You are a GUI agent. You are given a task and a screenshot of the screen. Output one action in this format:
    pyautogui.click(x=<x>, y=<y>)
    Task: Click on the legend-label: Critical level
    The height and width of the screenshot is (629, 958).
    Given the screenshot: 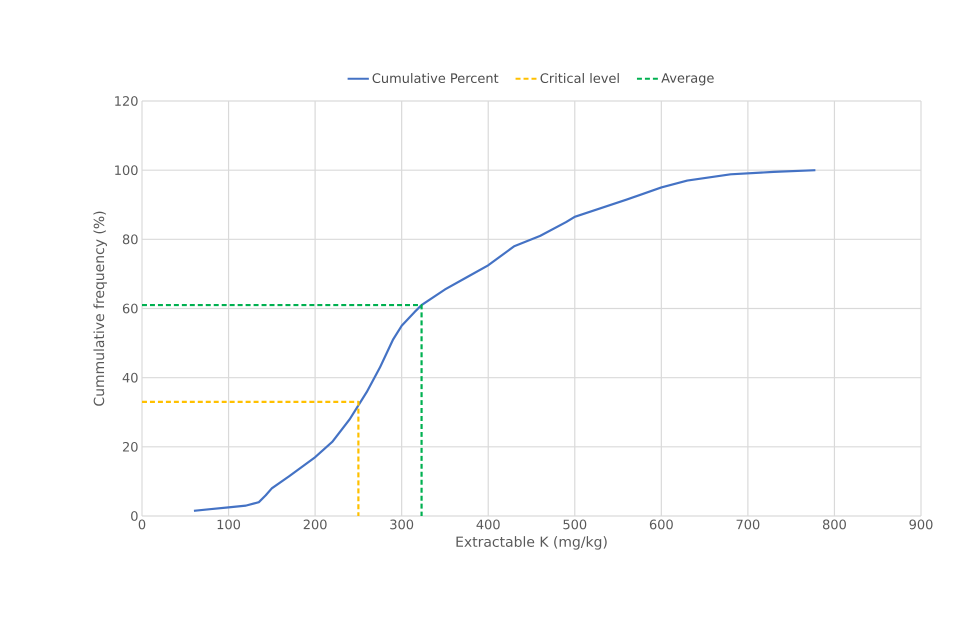 What is the action you would take?
    pyautogui.click(x=579, y=78)
    